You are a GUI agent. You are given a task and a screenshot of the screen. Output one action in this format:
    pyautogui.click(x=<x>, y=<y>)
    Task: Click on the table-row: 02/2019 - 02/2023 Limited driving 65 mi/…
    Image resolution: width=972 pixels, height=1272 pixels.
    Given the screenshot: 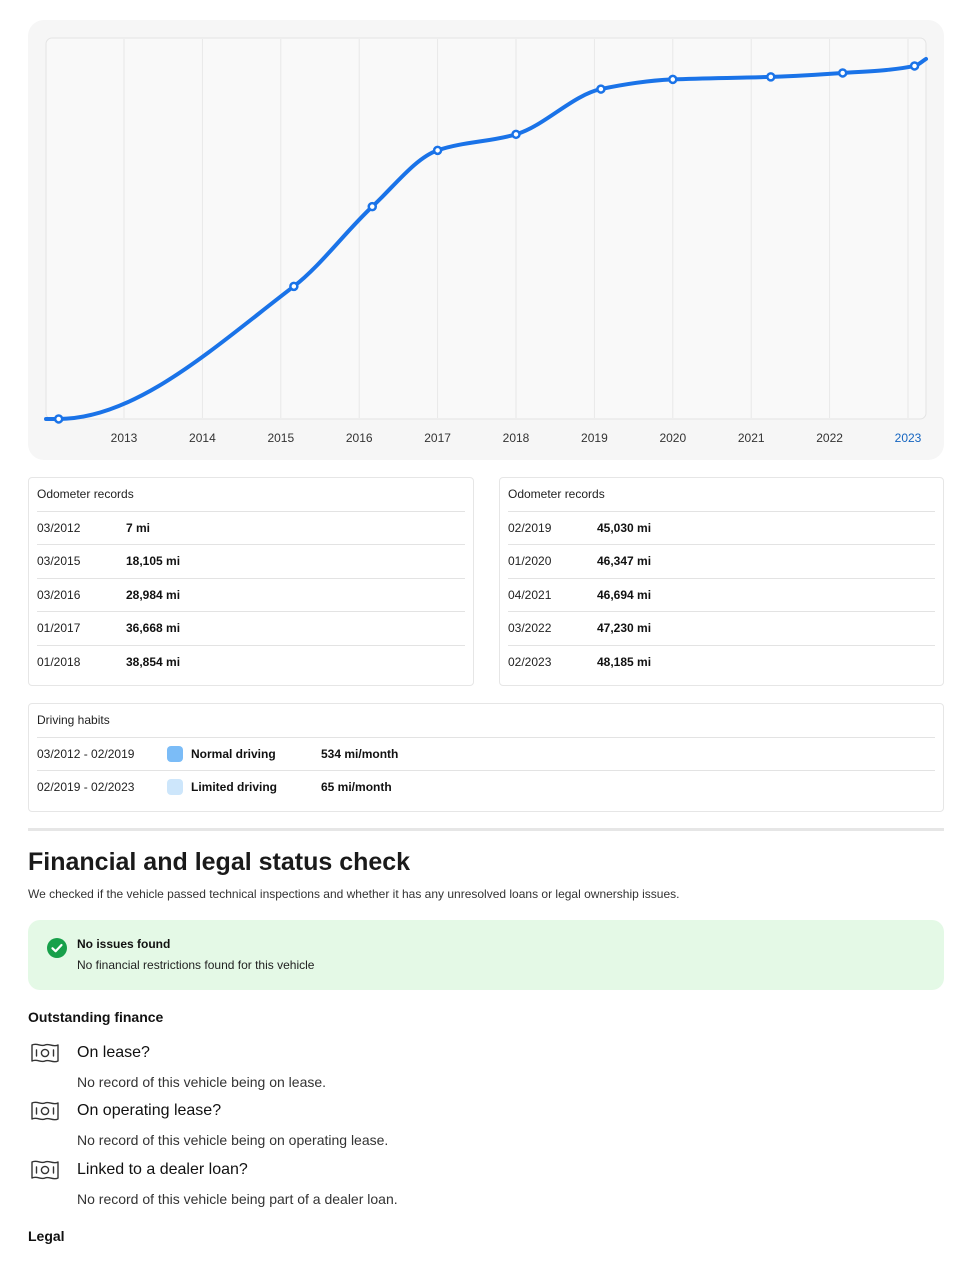 What is the action you would take?
    pyautogui.click(x=486, y=786)
    